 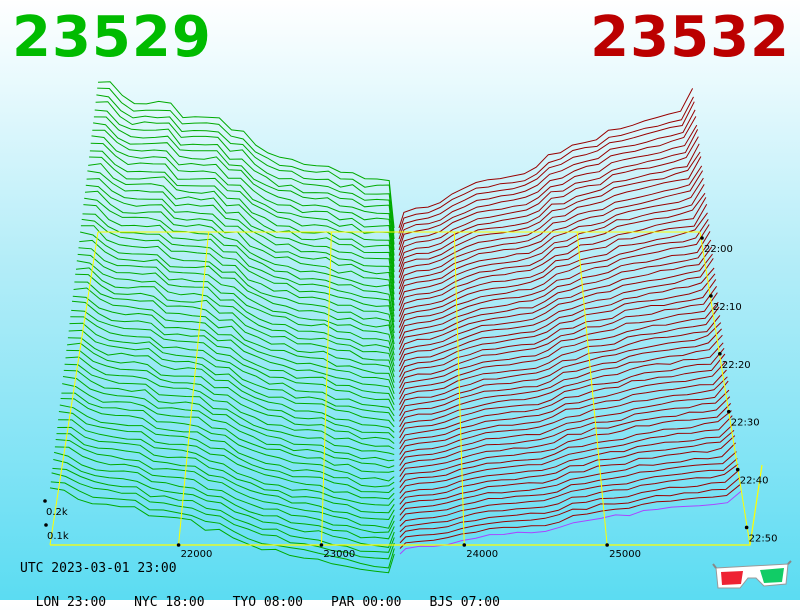 I want to click on price-tick-label: 24000, so click(x=482, y=554).